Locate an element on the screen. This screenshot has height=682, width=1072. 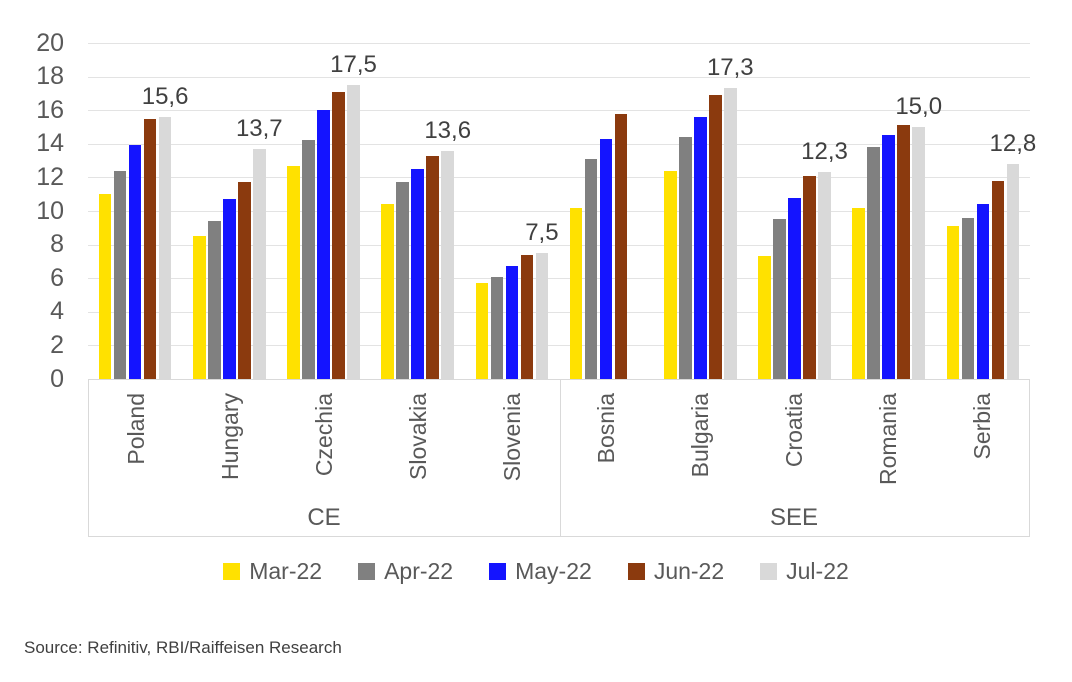
legend-item-mar-22: Mar-22 is located at coordinates (272, 571).